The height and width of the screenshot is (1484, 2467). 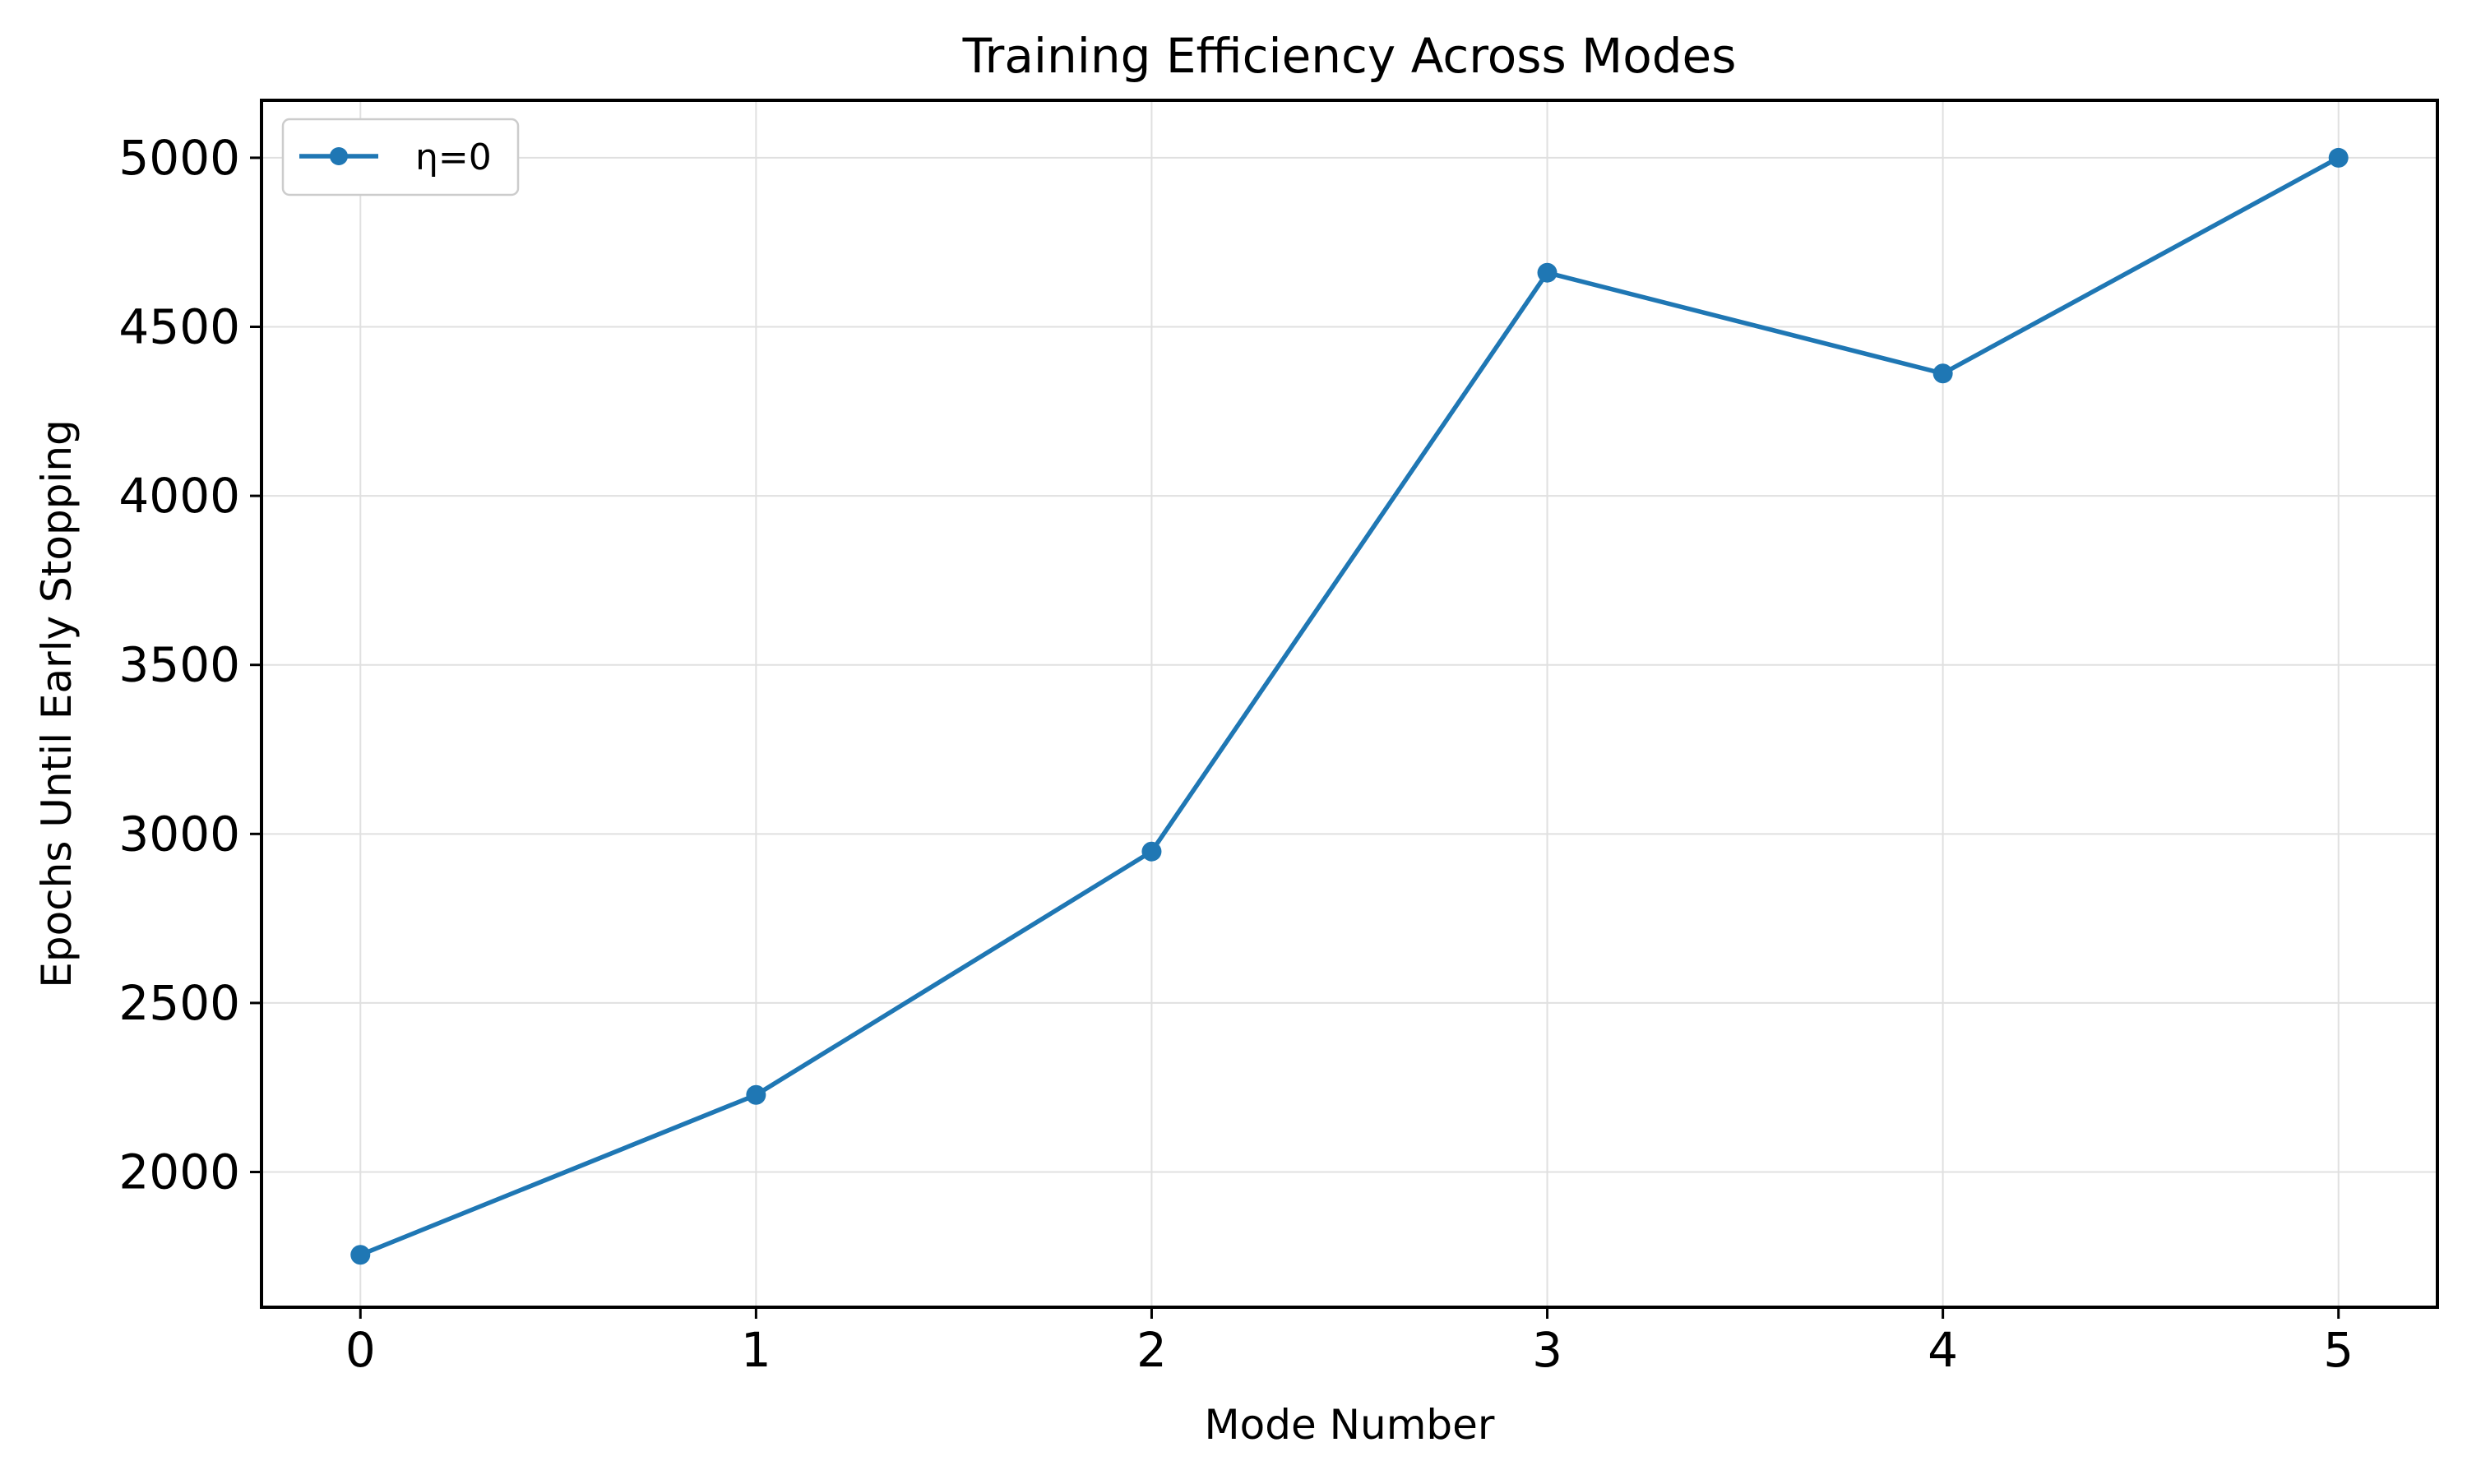 What do you see at coordinates (179, 496) in the screenshot?
I see `y-tick-label: 4000` at bounding box center [179, 496].